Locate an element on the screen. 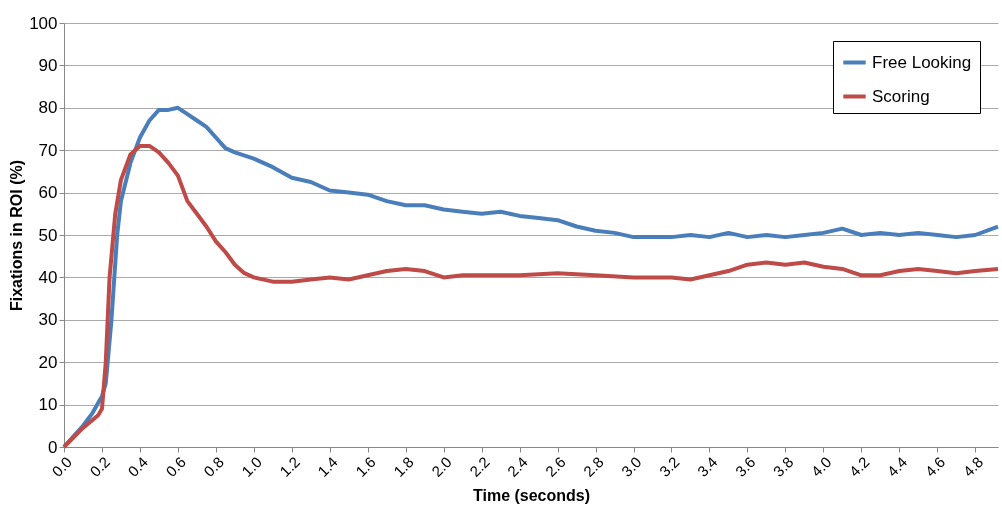  y-tick-label: 20 is located at coordinates (48, 362).